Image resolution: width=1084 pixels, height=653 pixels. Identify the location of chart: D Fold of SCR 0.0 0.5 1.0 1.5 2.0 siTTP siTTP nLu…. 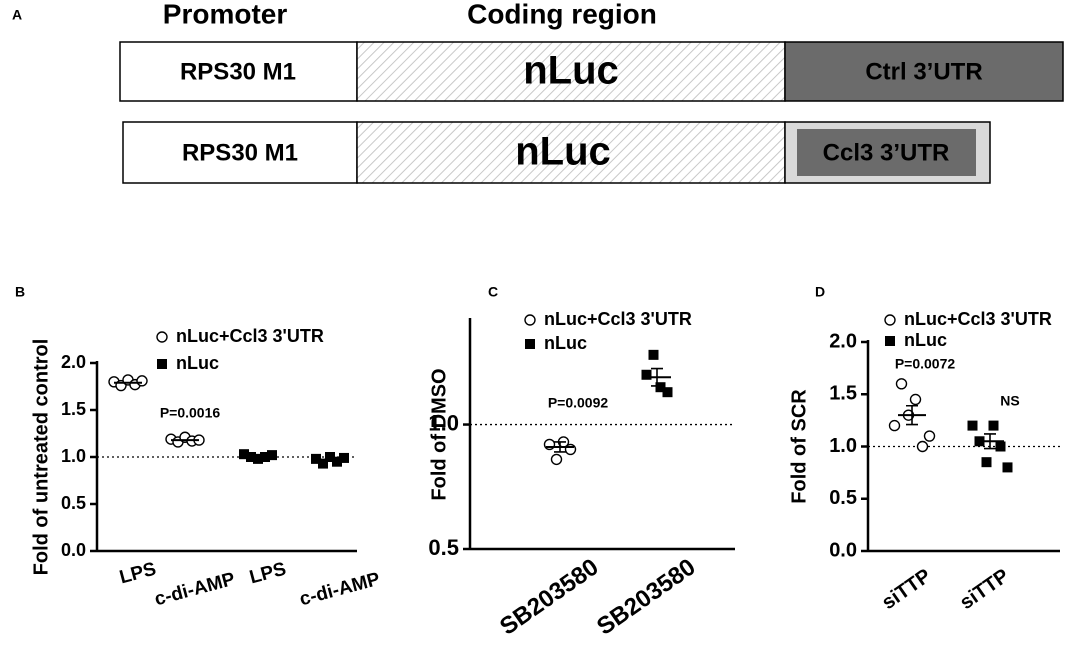
(924, 449).